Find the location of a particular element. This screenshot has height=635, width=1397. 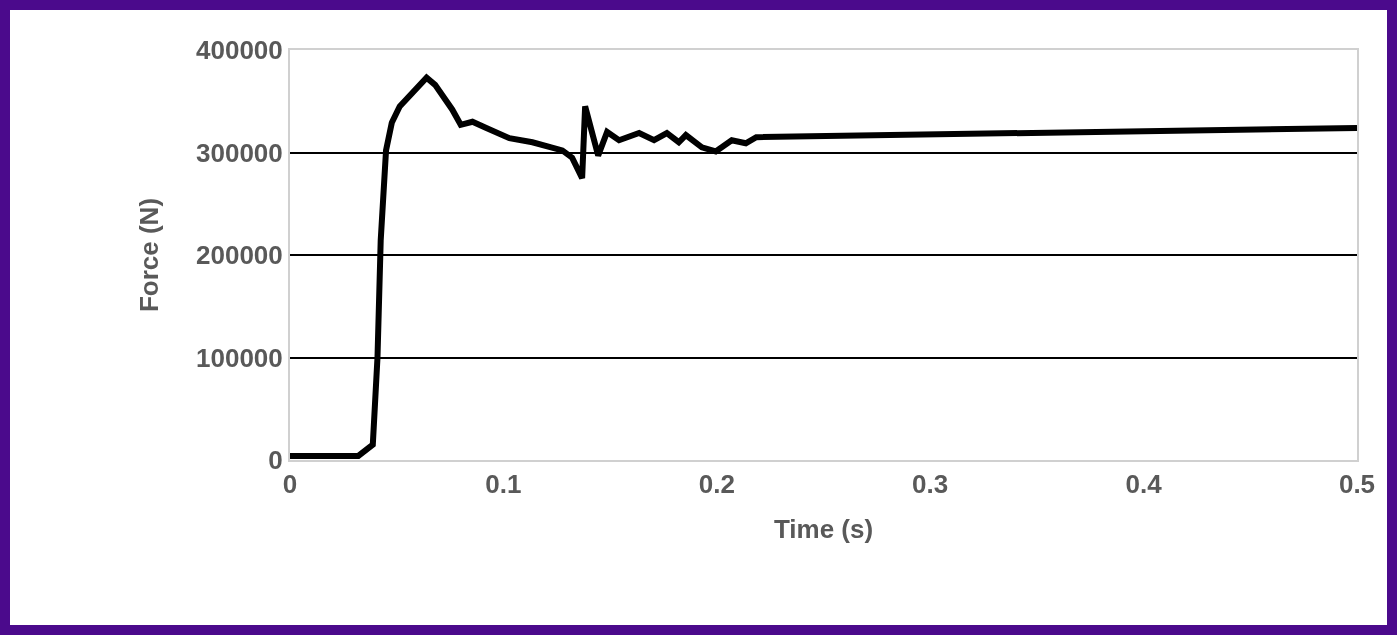

y-tick-label: 300000 is located at coordinates (239, 152).